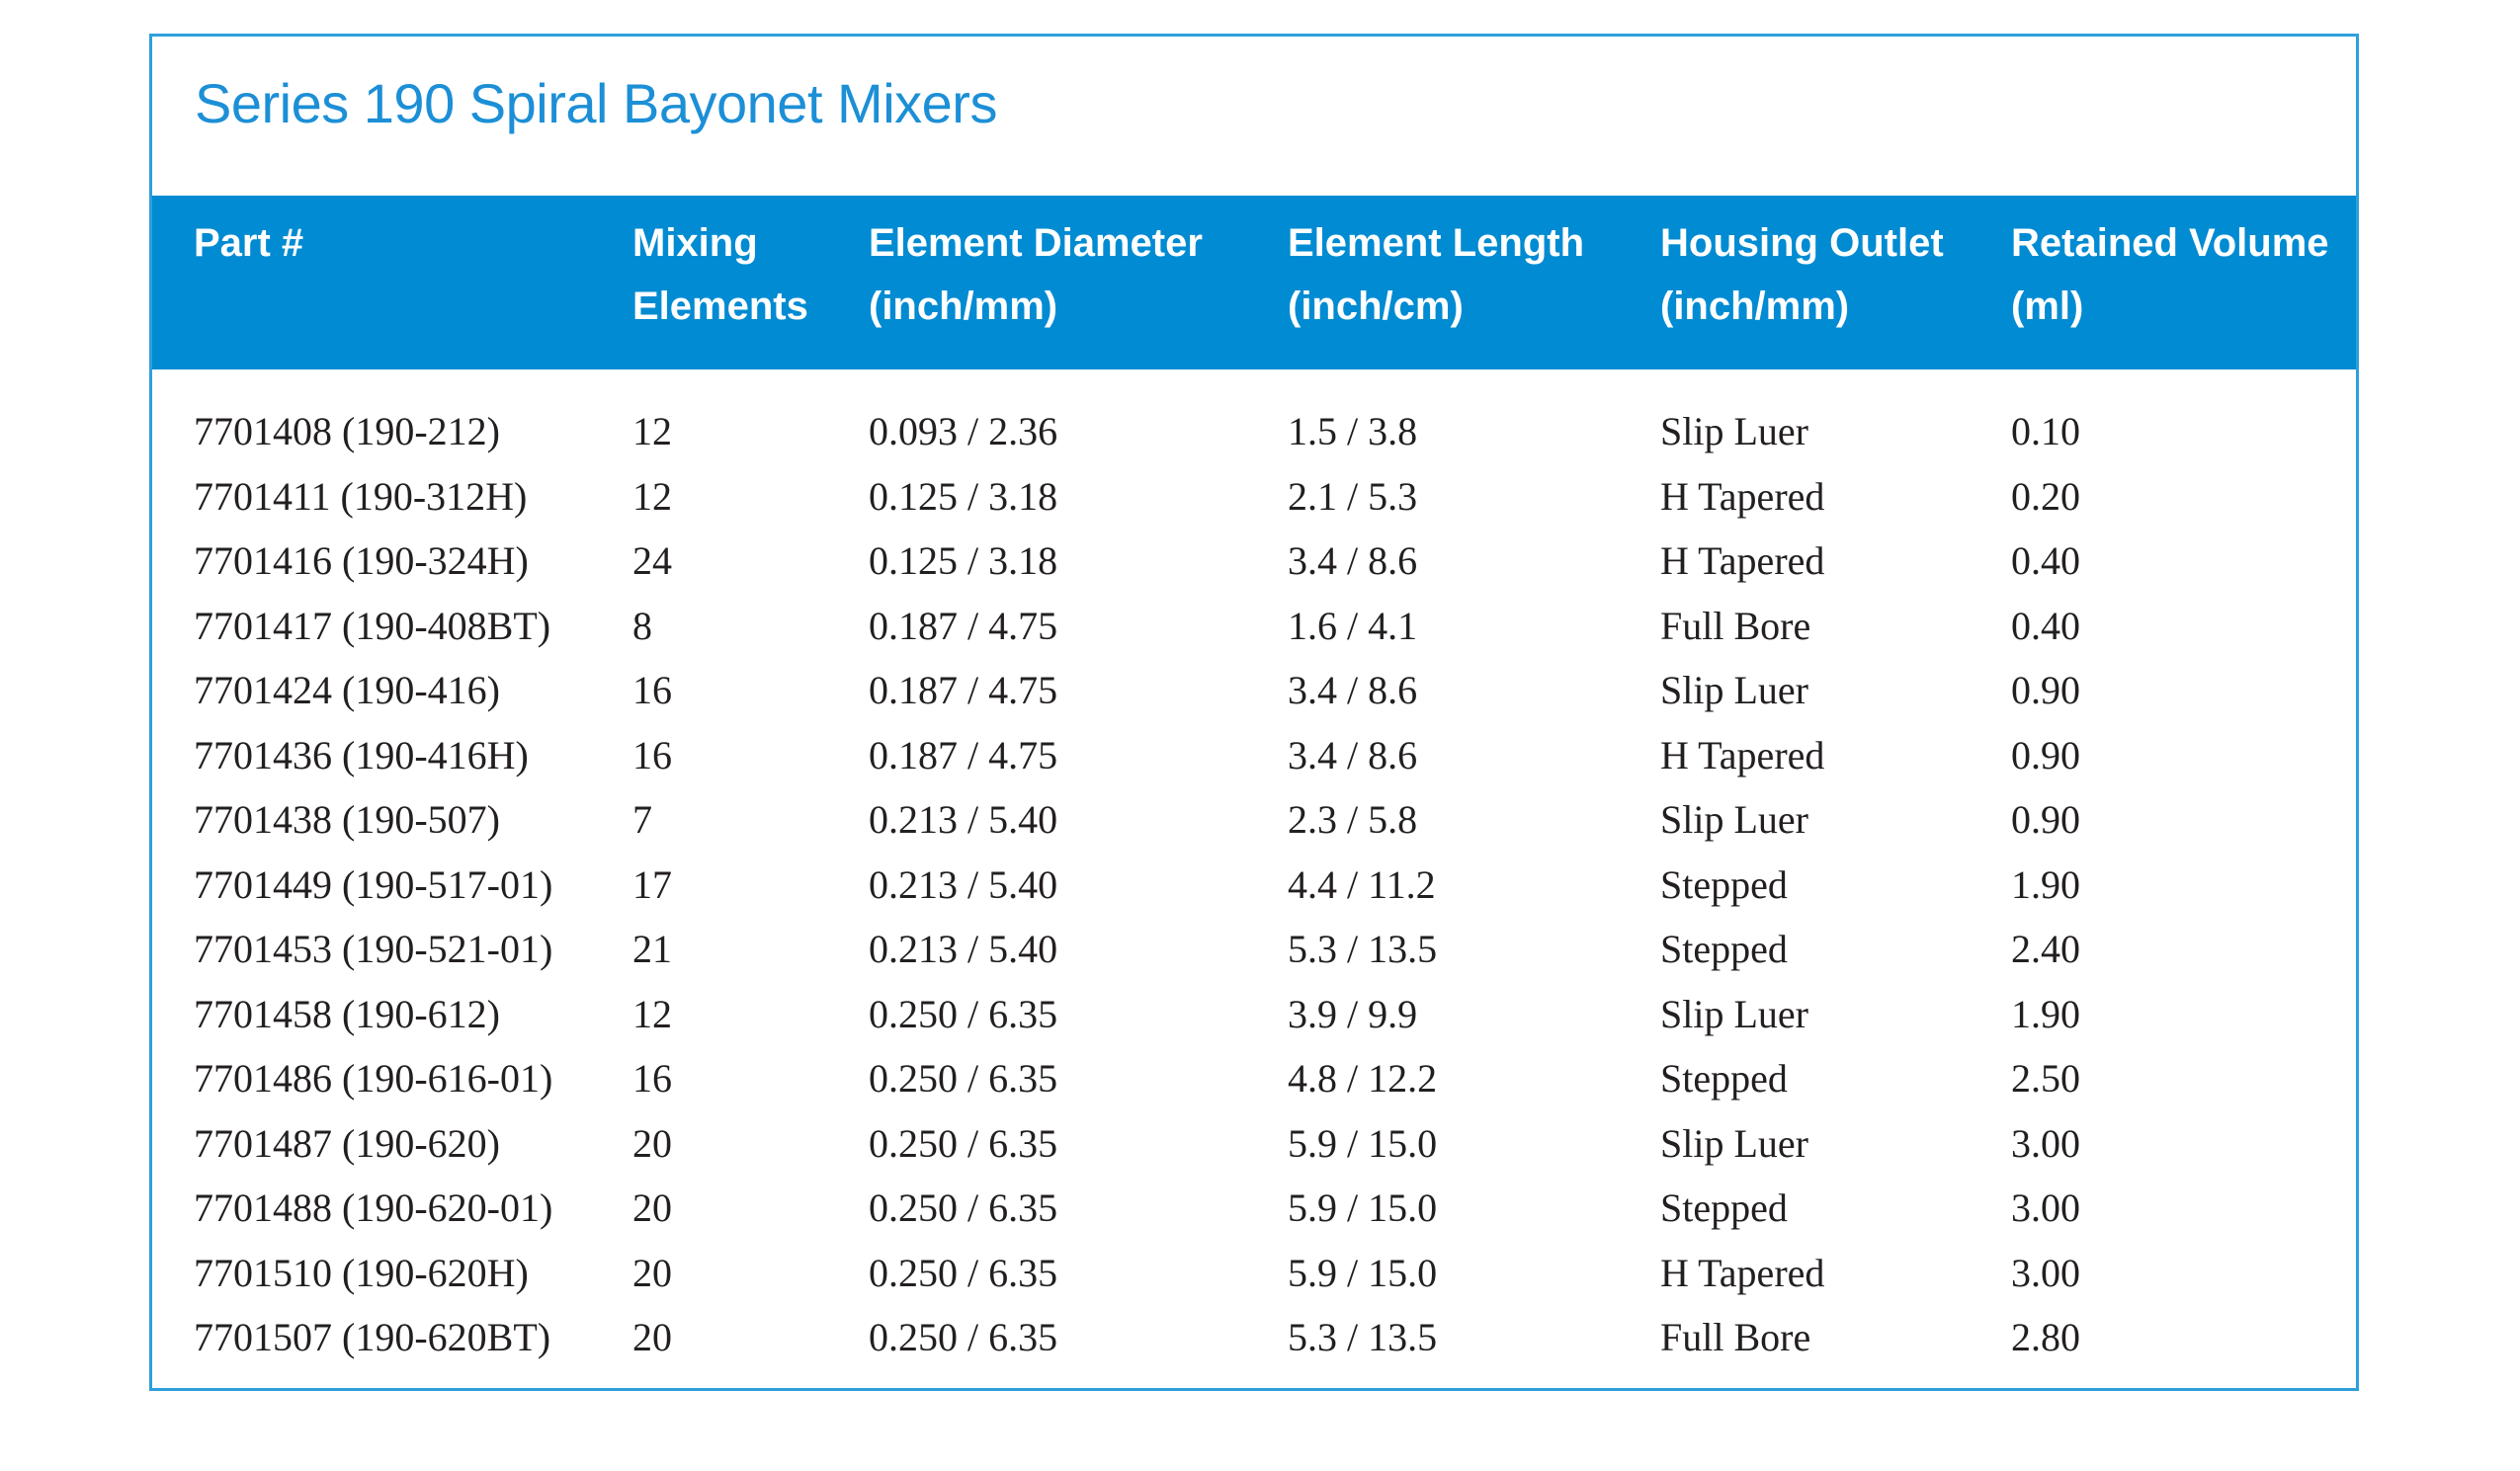  Describe the element at coordinates (1802, 243) in the screenshot. I see `header-line: Housing Outlet` at that location.